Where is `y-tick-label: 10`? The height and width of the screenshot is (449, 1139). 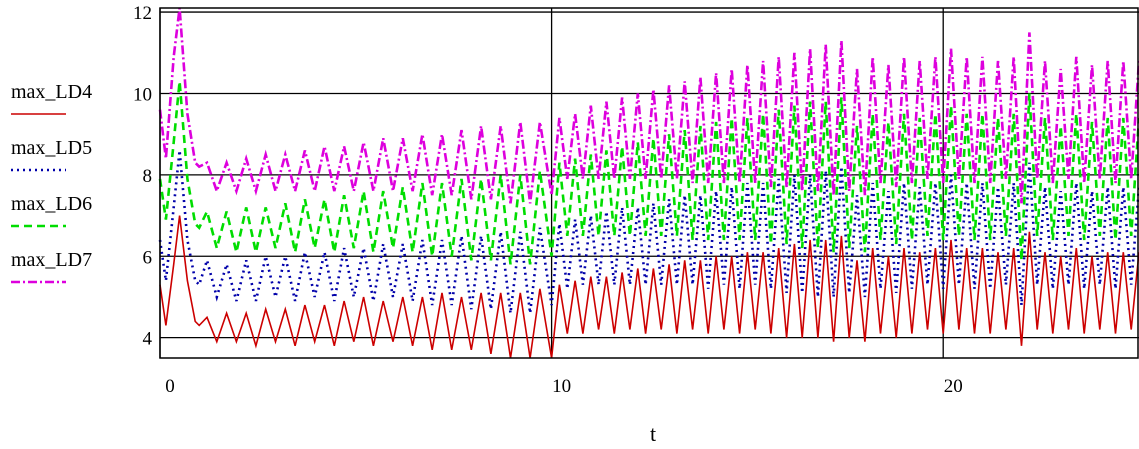 y-tick-label: 10 is located at coordinates (142, 94).